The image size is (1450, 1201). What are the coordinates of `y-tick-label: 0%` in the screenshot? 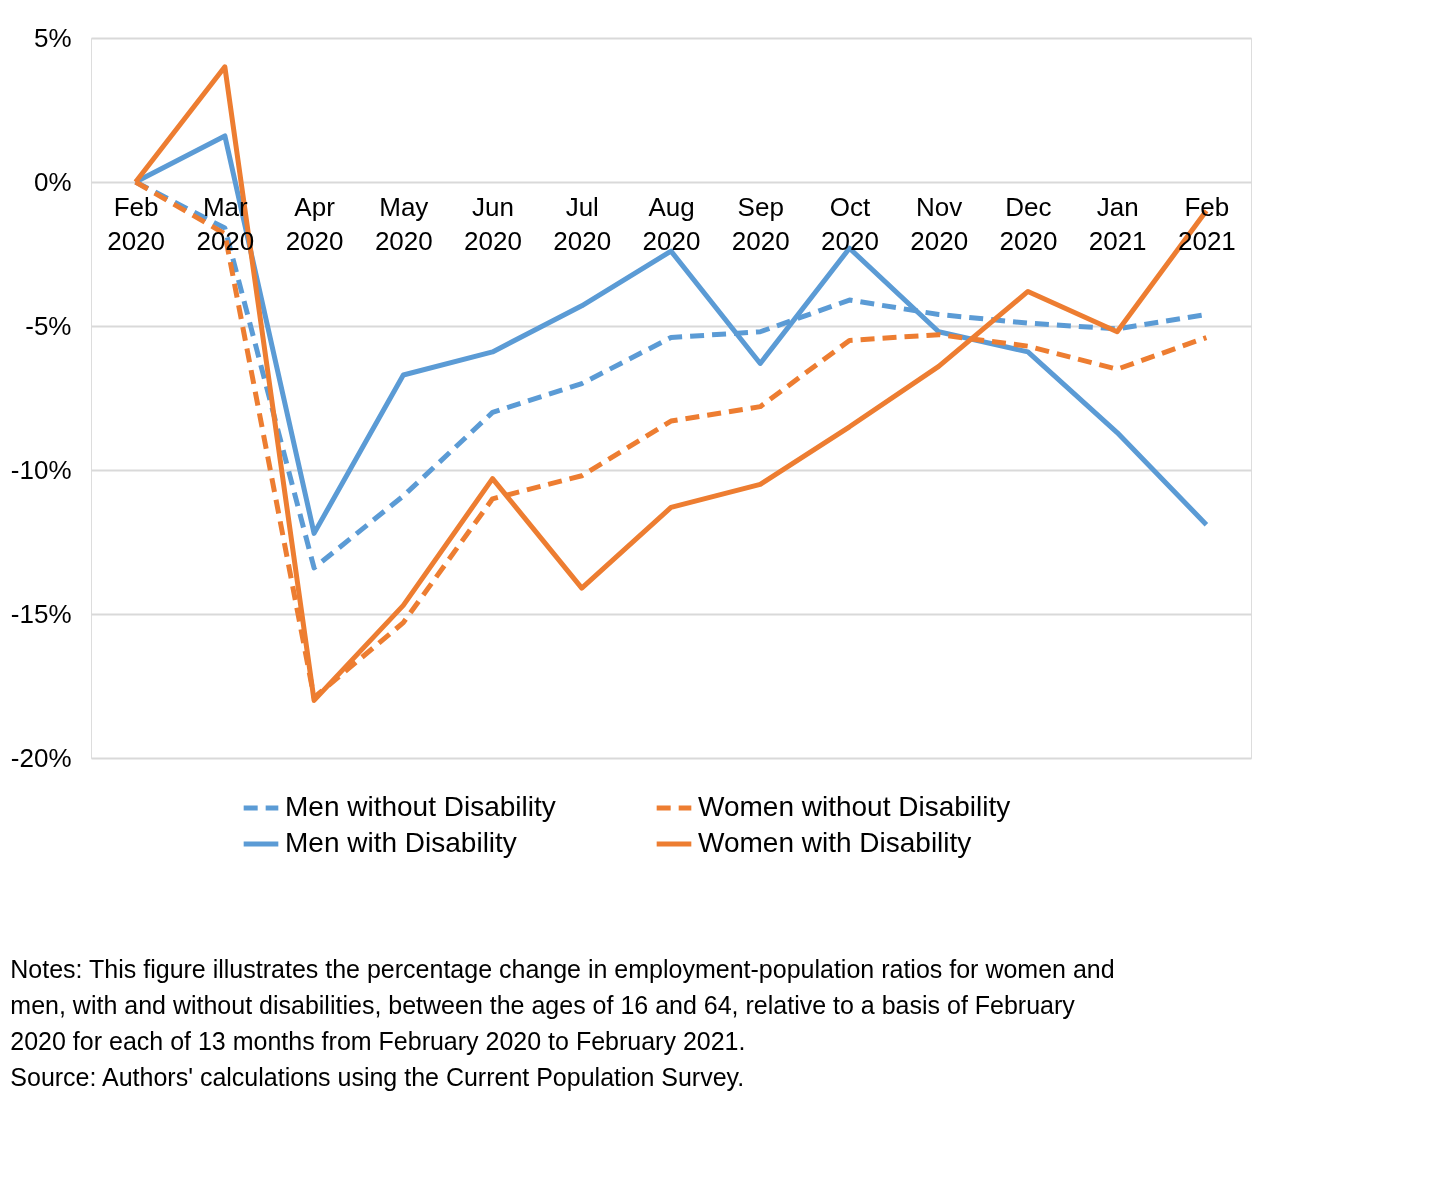 It's located at (52, 181).